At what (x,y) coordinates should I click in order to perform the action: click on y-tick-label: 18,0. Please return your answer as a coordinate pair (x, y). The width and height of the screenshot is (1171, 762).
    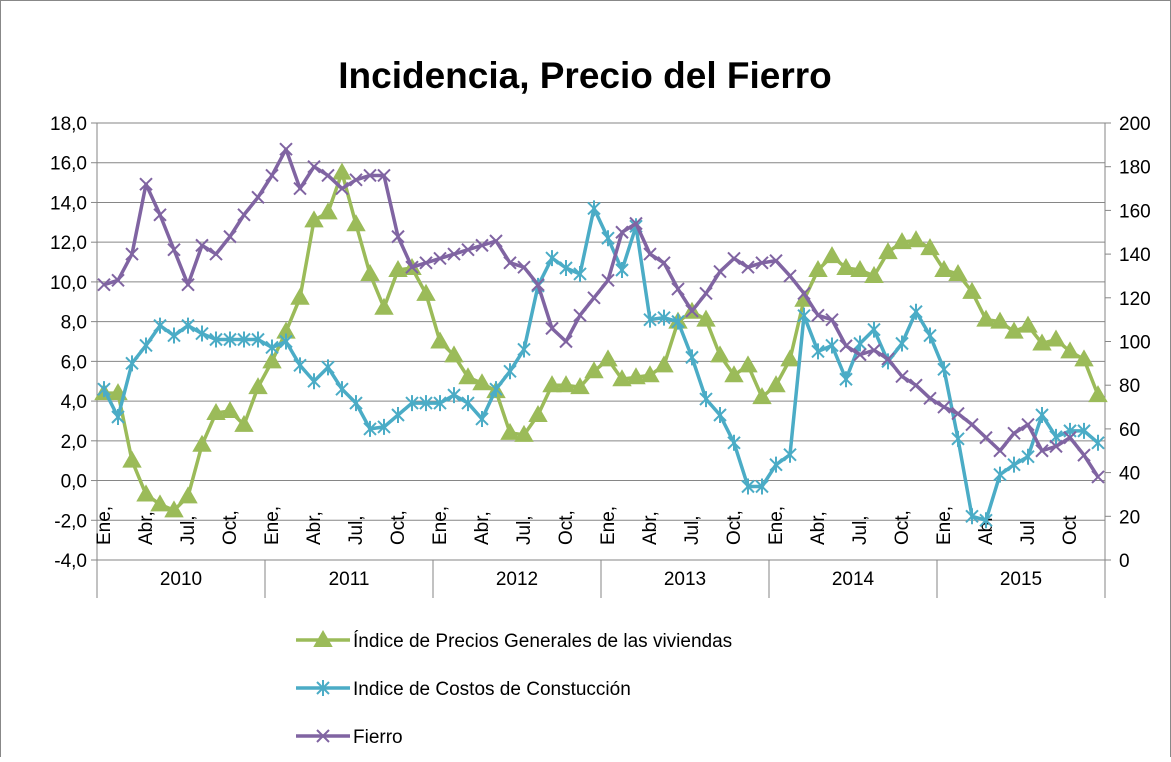
    Looking at the image, I should click on (68, 124).